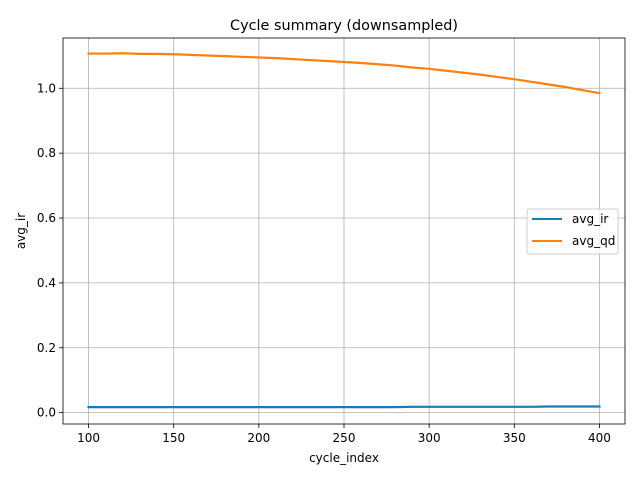 Image resolution: width=640 pixels, height=484 pixels. I want to click on x-tick-label: 350, so click(514, 438).